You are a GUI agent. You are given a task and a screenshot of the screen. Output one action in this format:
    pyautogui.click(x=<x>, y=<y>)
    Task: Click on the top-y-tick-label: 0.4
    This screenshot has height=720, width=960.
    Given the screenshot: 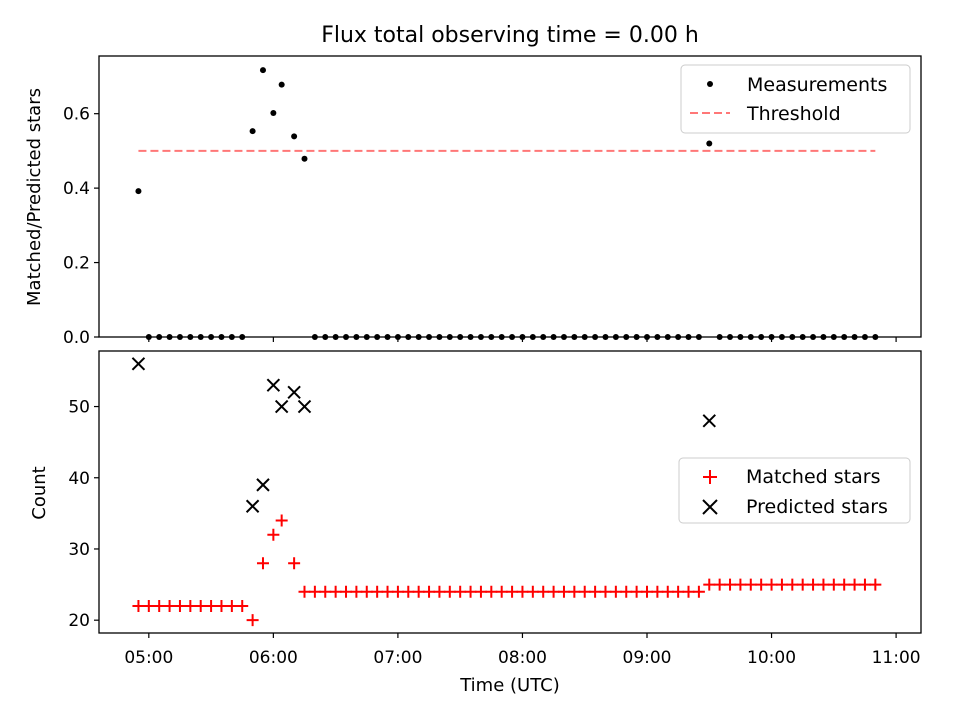 What is the action you would take?
    pyautogui.click(x=76, y=189)
    